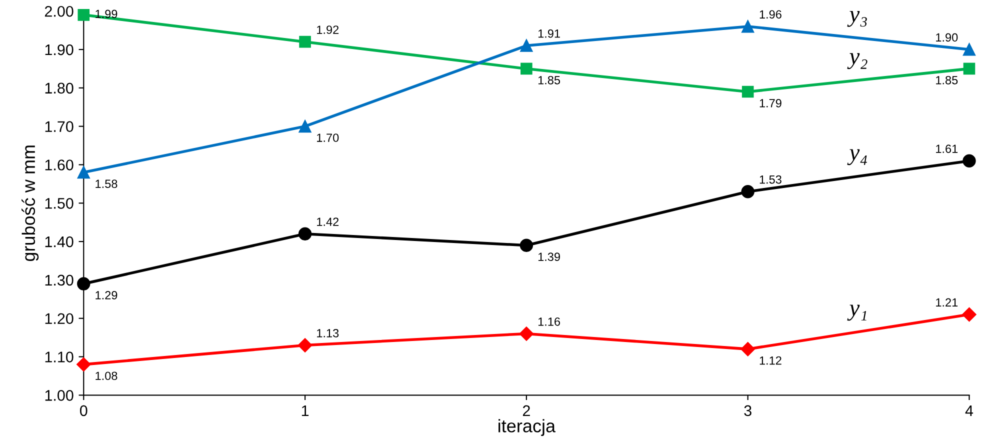  Describe the element at coordinates (59, 395) in the screenshot. I see `y-tick-label: 1.00` at that location.